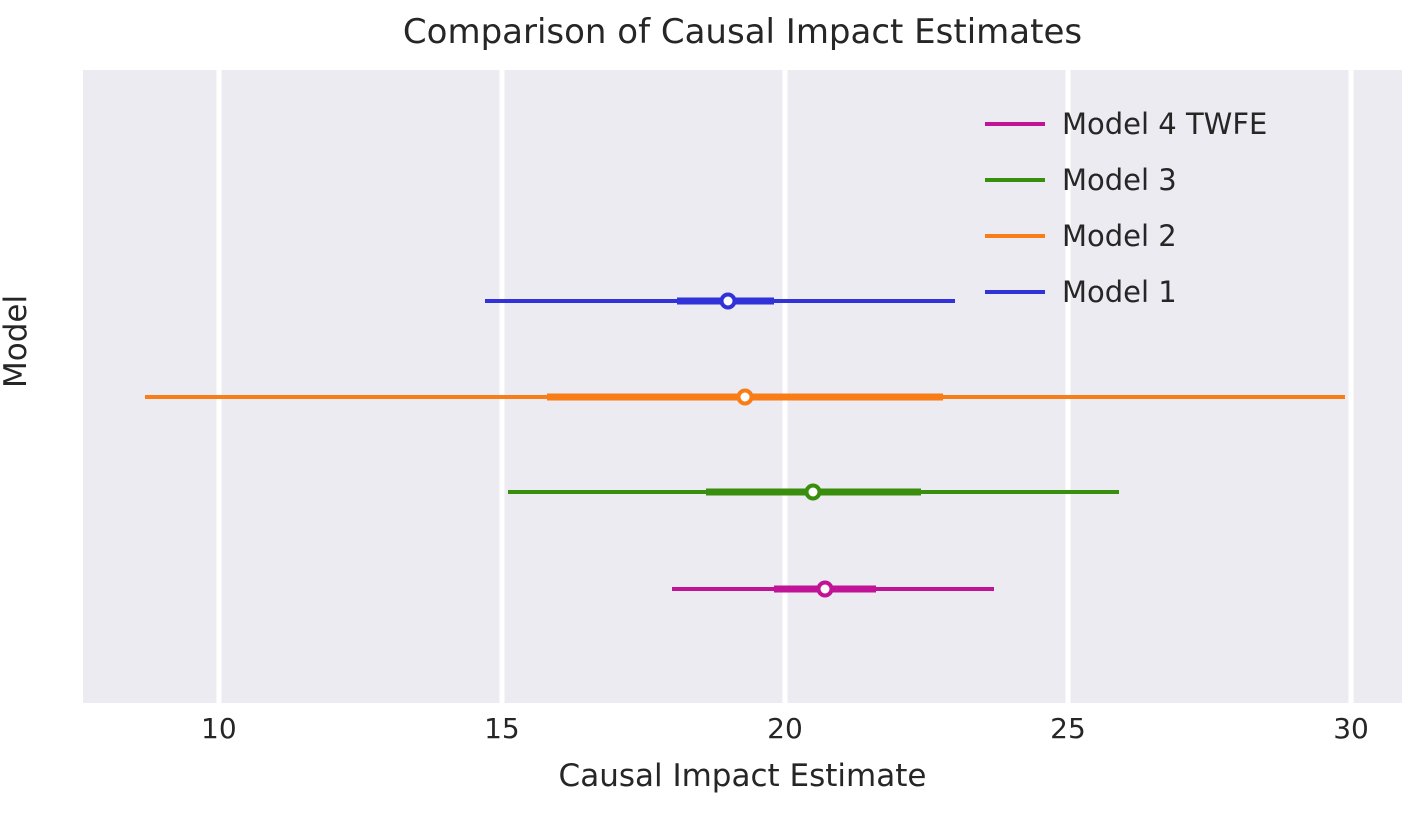 The image size is (1423, 823). I want to click on x-tick-label-25: 25, so click(1068, 728).